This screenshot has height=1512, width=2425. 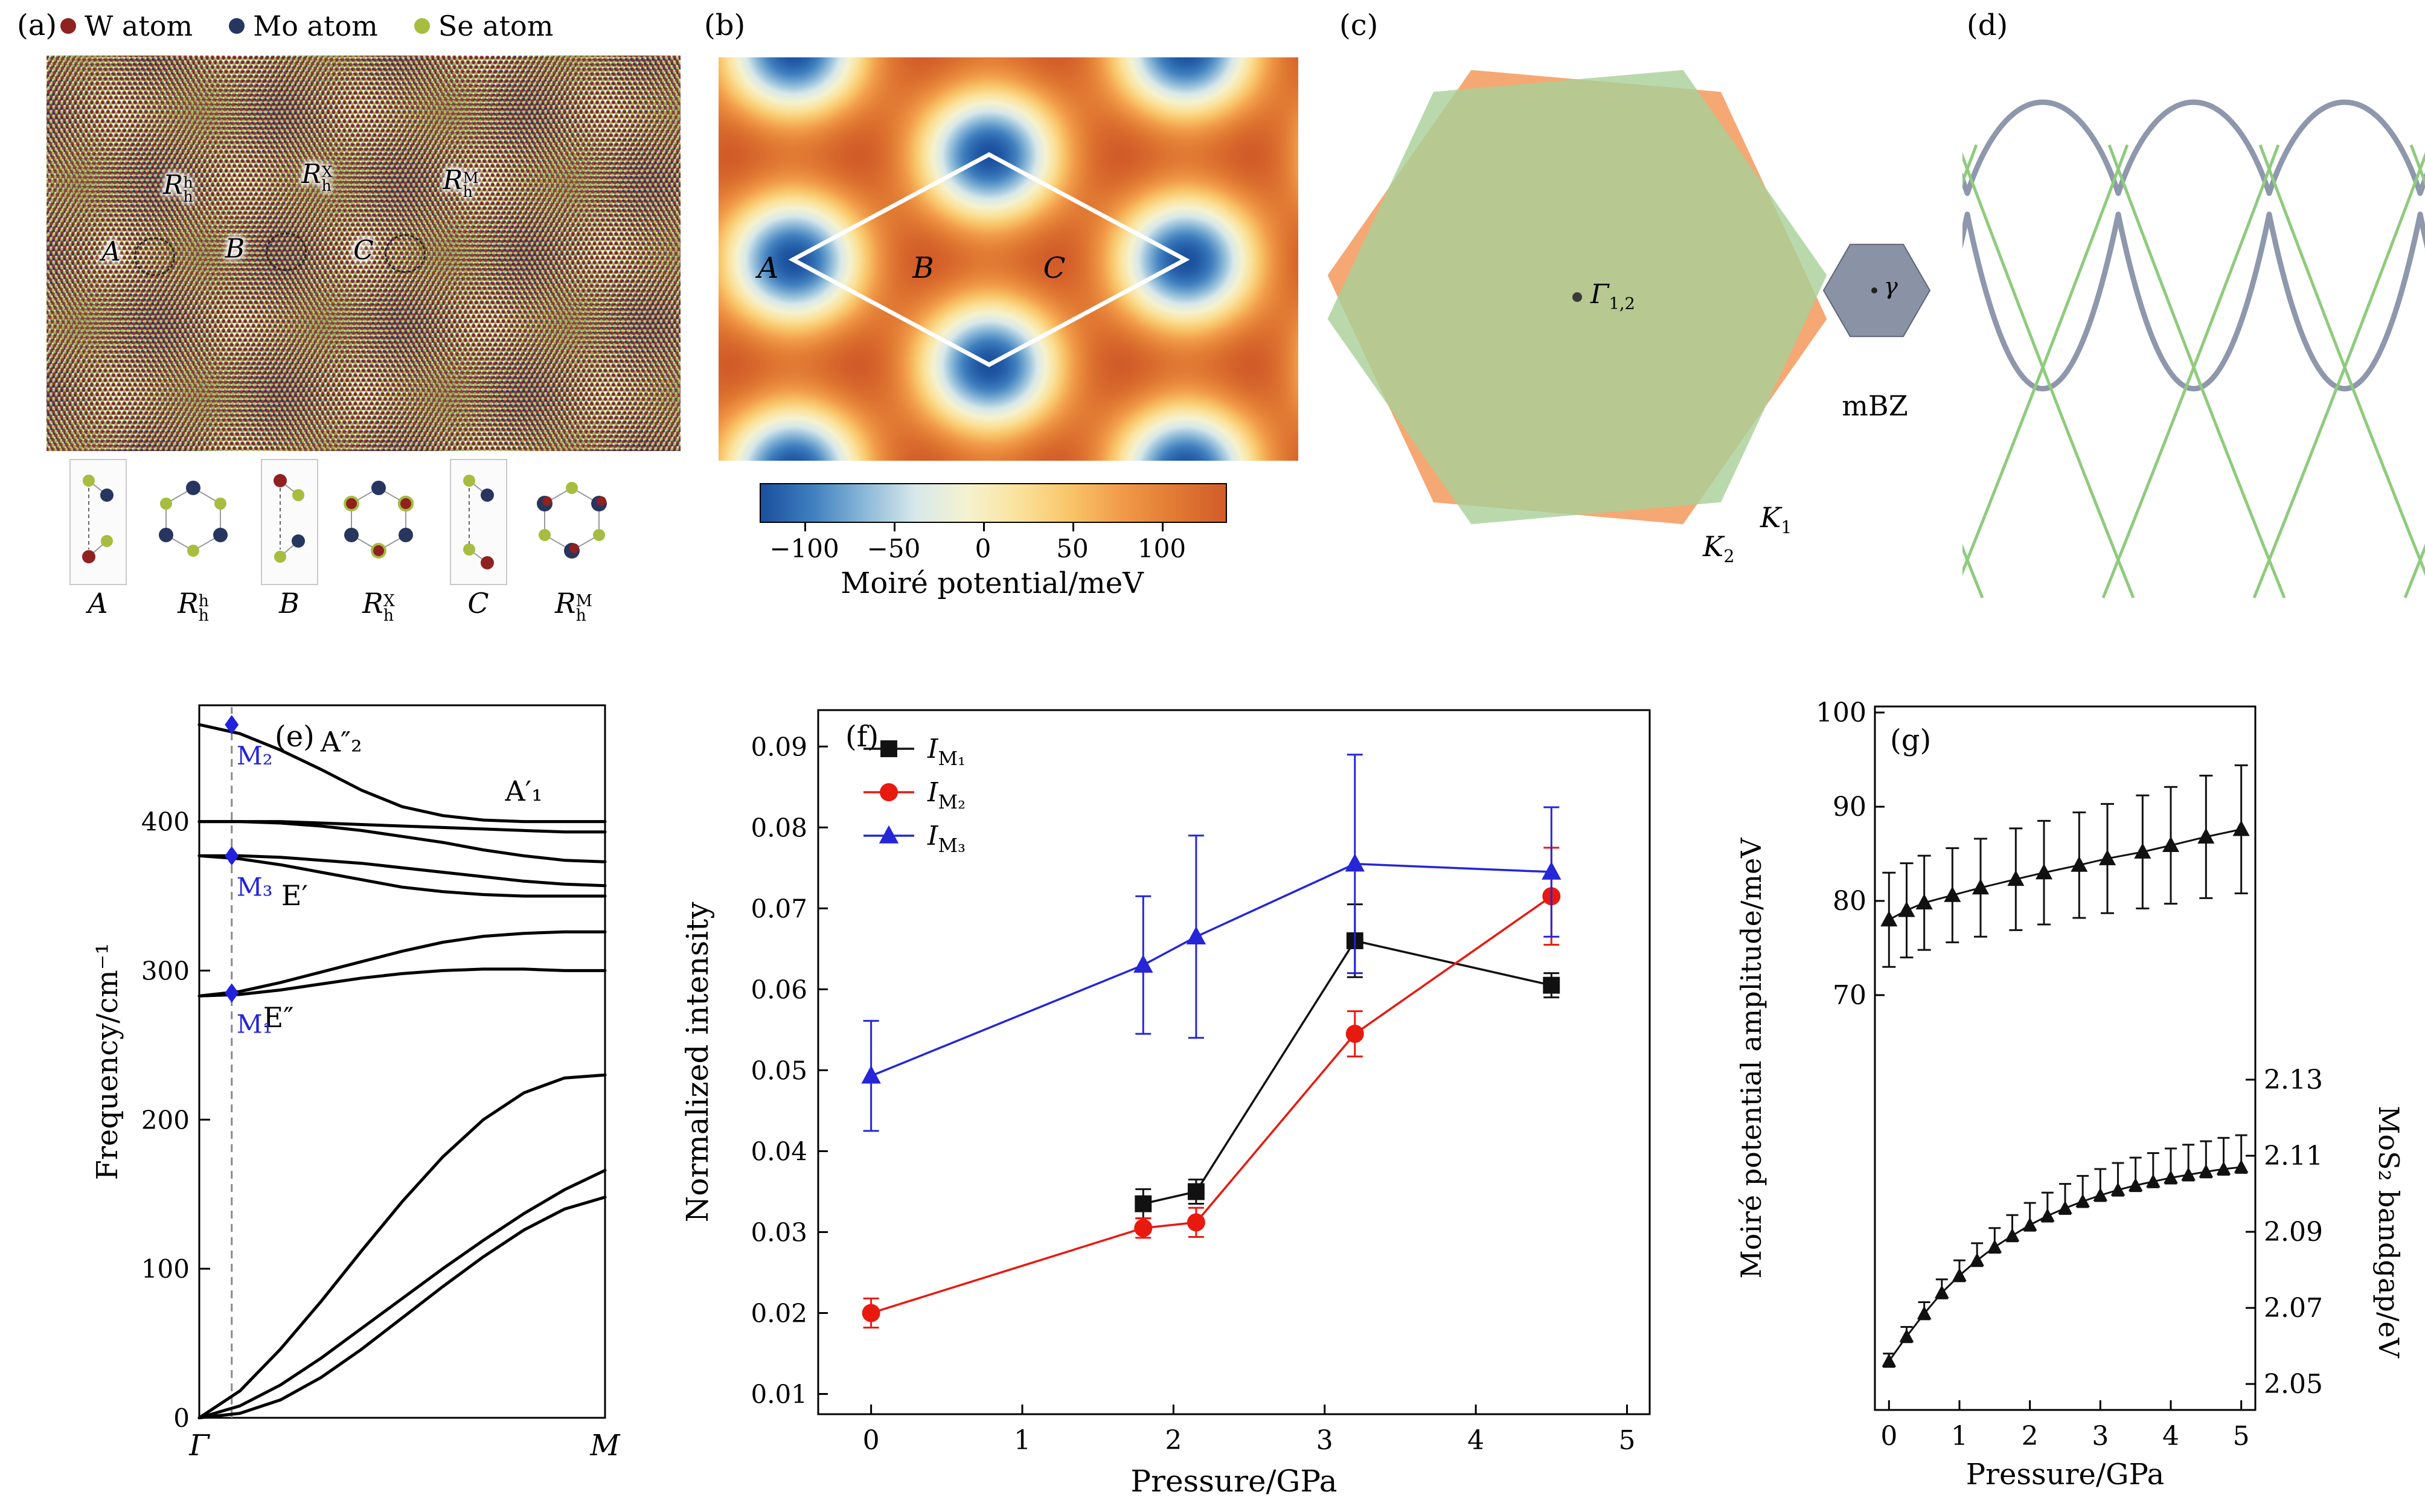 I want to click on svg-text: 2.05, so click(x=2293, y=1384).